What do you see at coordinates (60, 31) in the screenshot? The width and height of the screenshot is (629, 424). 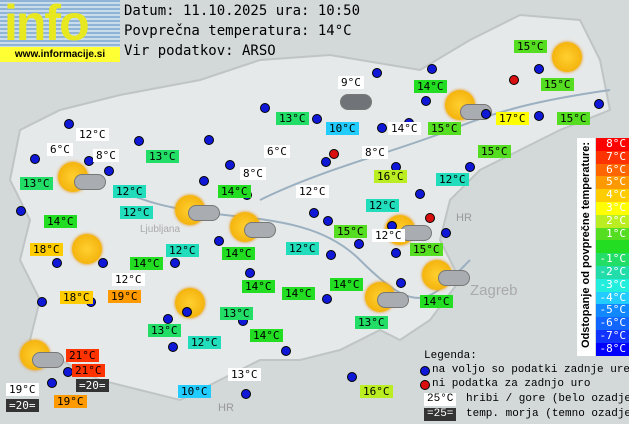 I see `logo: info www.informacije.si` at bounding box center [60, 31].